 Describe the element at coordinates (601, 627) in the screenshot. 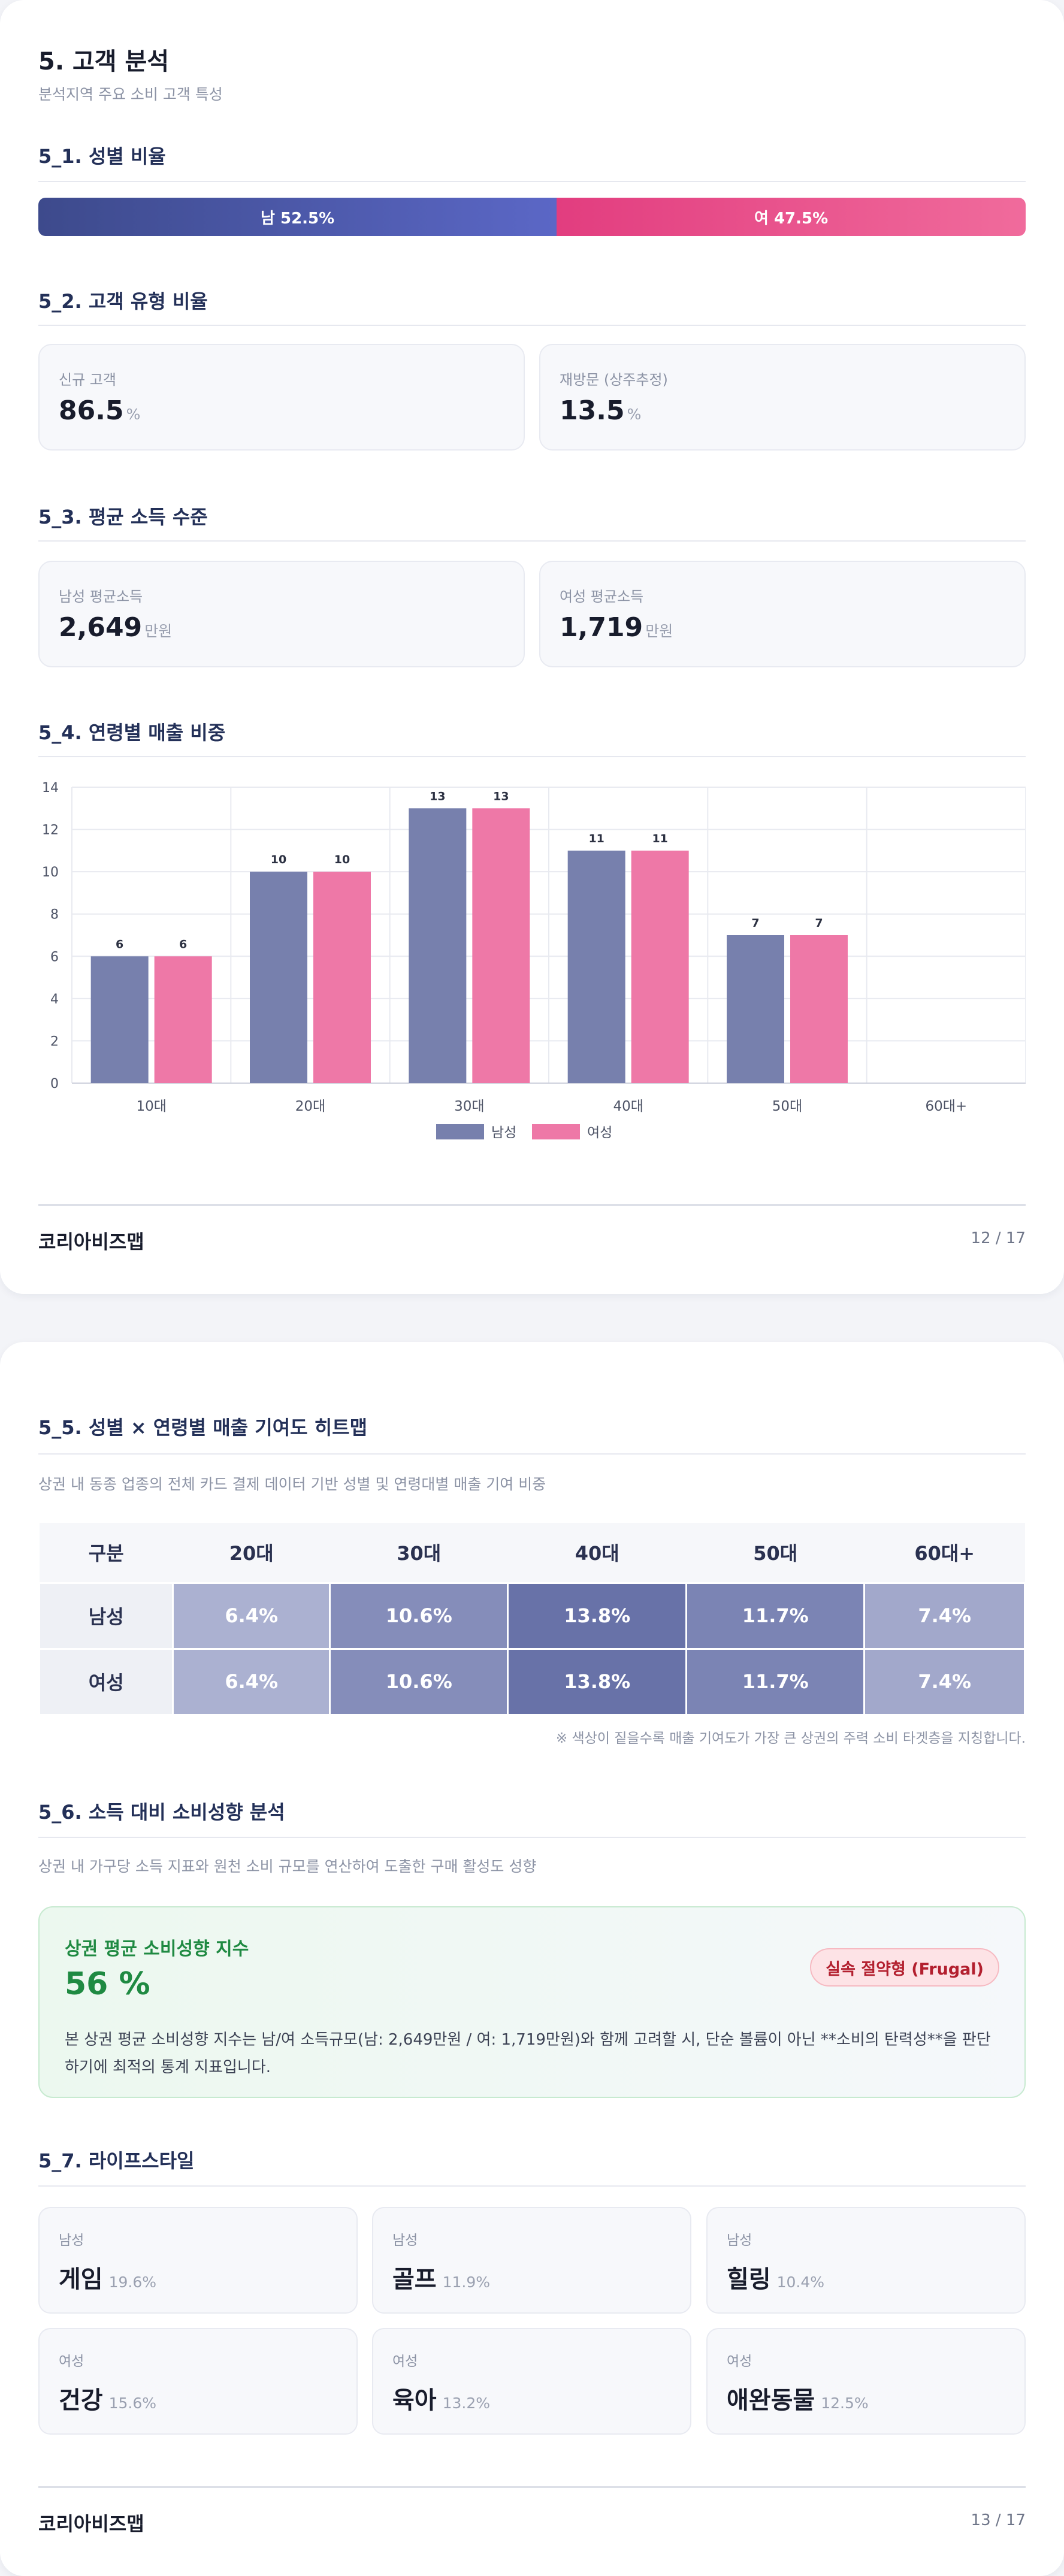

I see `value-number: 1,719` at that location.